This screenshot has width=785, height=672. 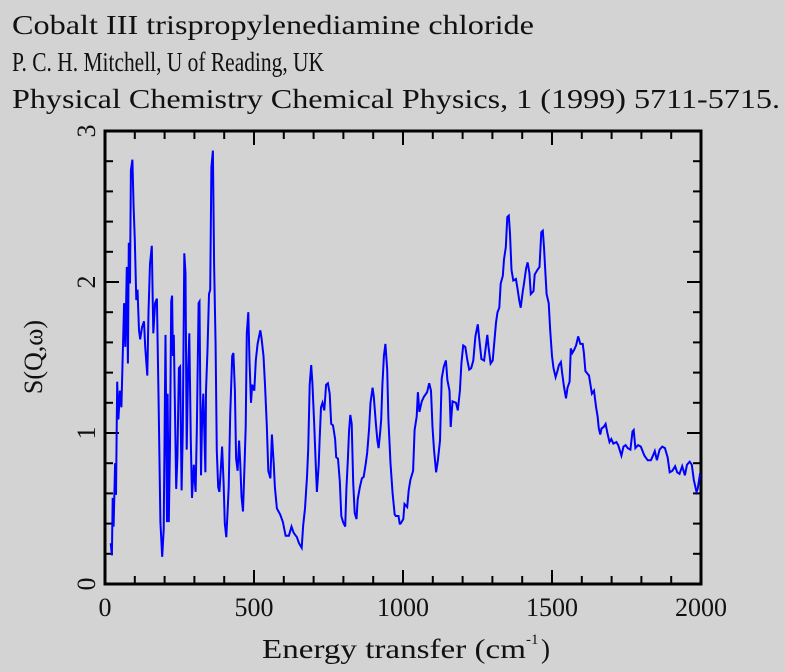 I want to click on y-tick-label: 0, so click(x=86, y=584).